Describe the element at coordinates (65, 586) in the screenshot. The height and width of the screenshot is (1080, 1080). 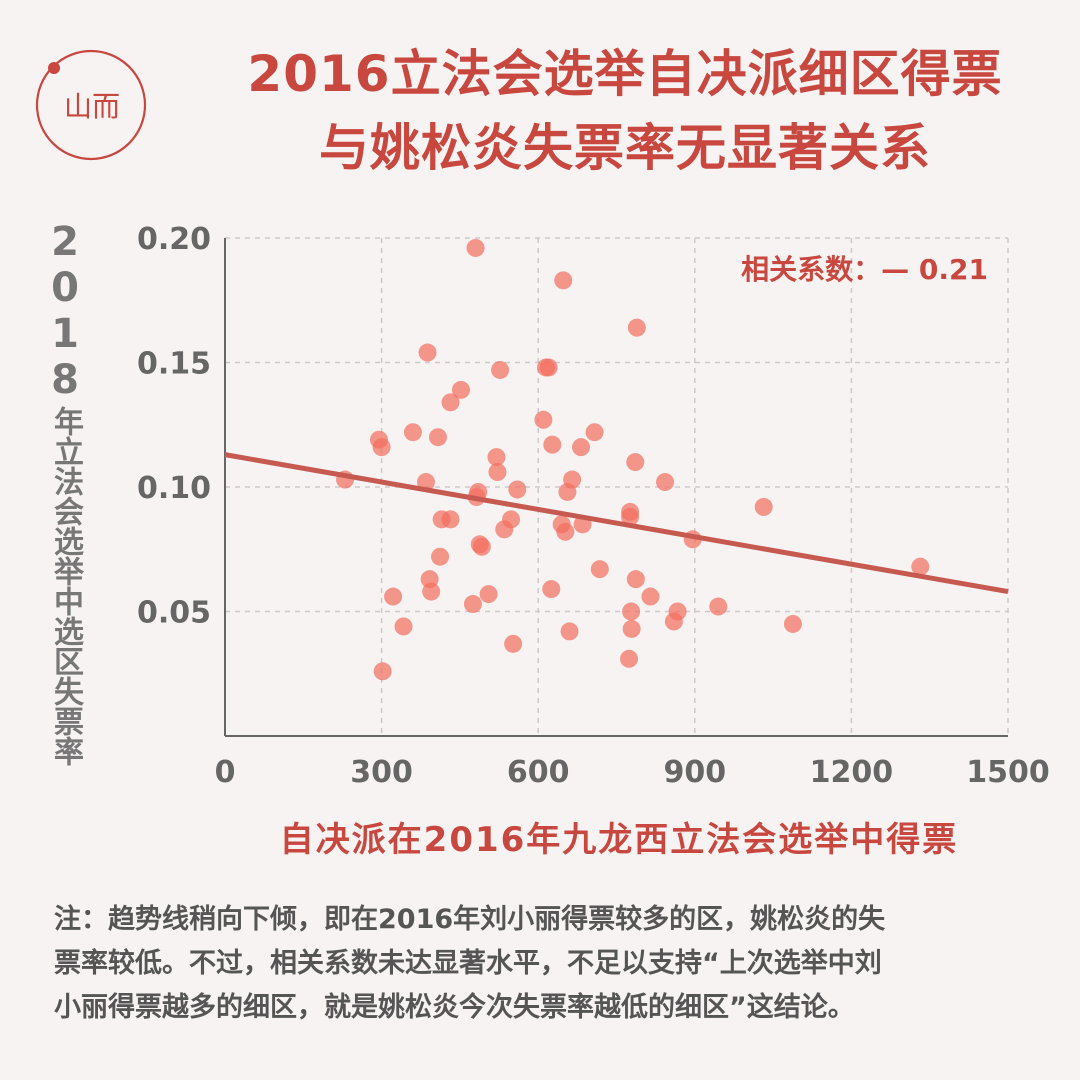
I see `y-axis-label-text: 年立法会选举中选区失票率` at that location.